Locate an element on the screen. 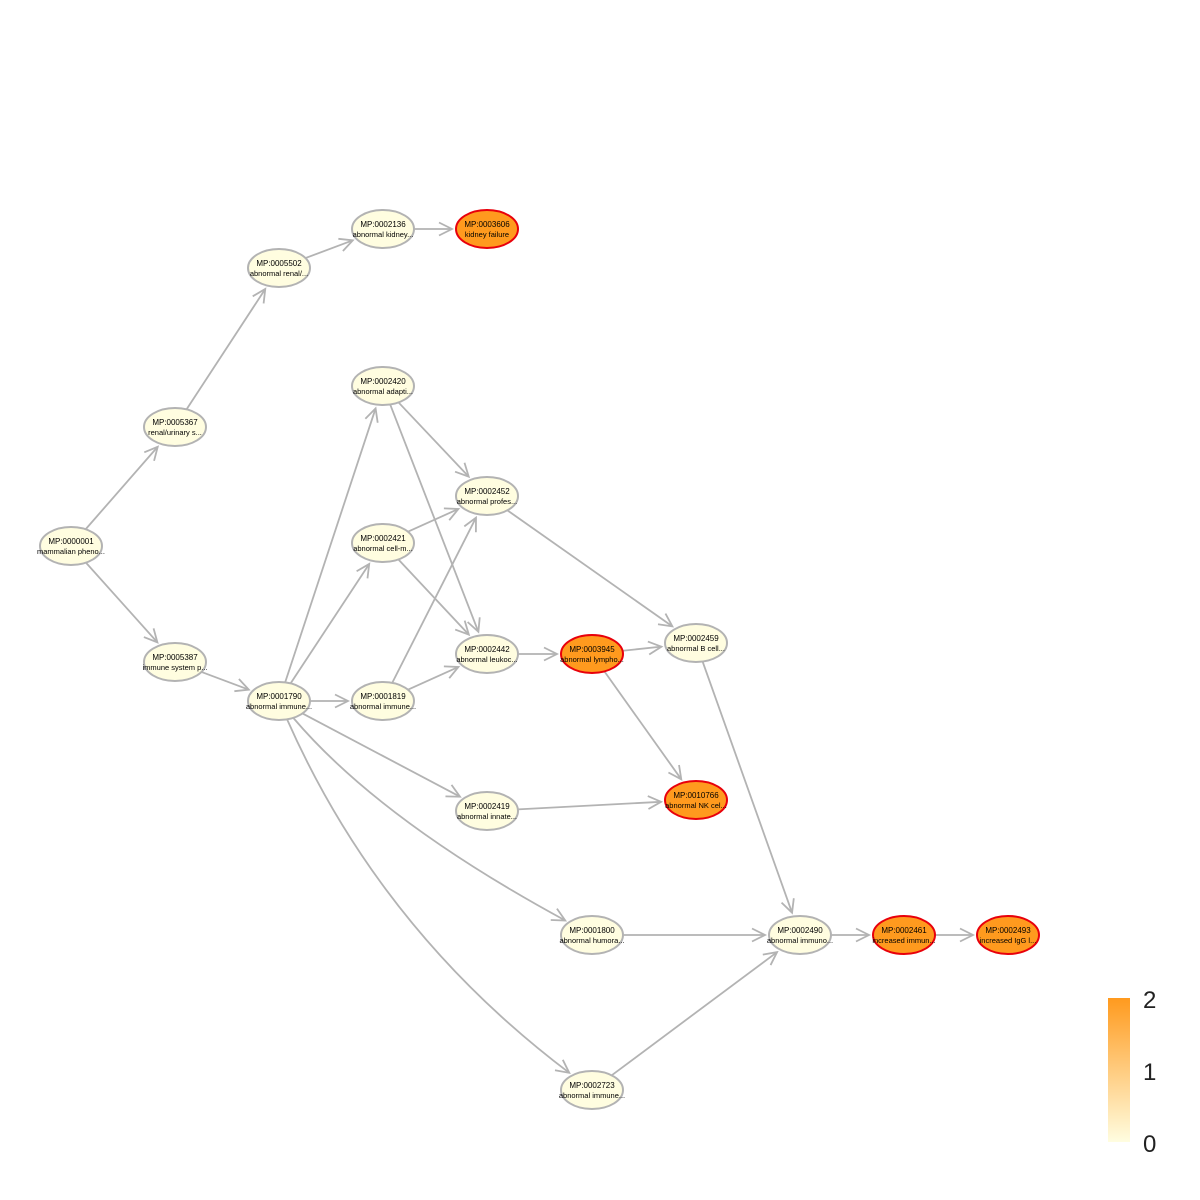 The width and height of the screenshot is (1200, 1200). legend-tick-min: 0 is located at coordinates (1149, 1144).